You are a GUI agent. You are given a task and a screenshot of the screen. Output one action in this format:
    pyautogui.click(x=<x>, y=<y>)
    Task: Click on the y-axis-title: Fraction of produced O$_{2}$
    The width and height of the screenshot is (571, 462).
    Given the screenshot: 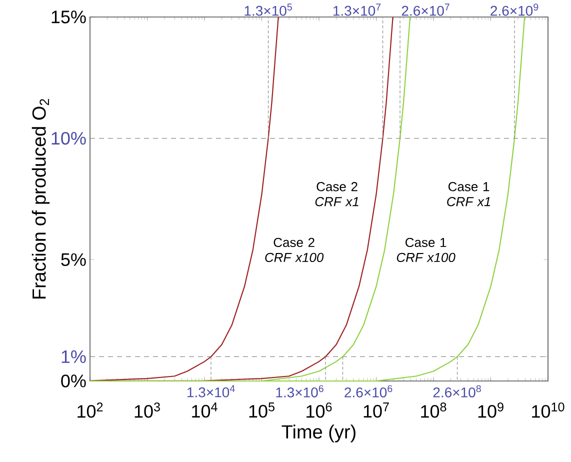 What is the action you would take?
    pyautogui.click(x=41, y=199)
    